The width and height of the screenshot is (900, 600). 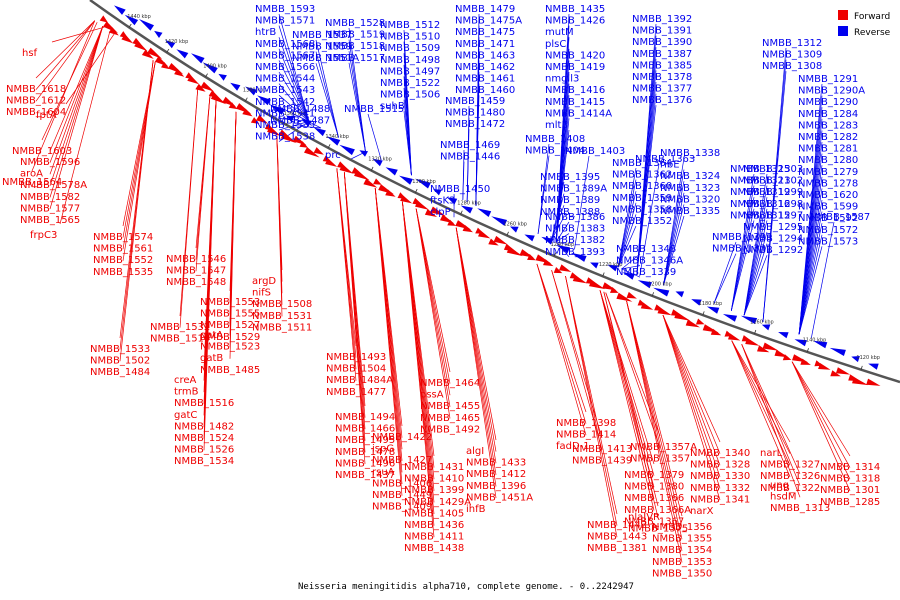 I want to click on gene-label: NMBB_1320, so click(x=690, y=199).